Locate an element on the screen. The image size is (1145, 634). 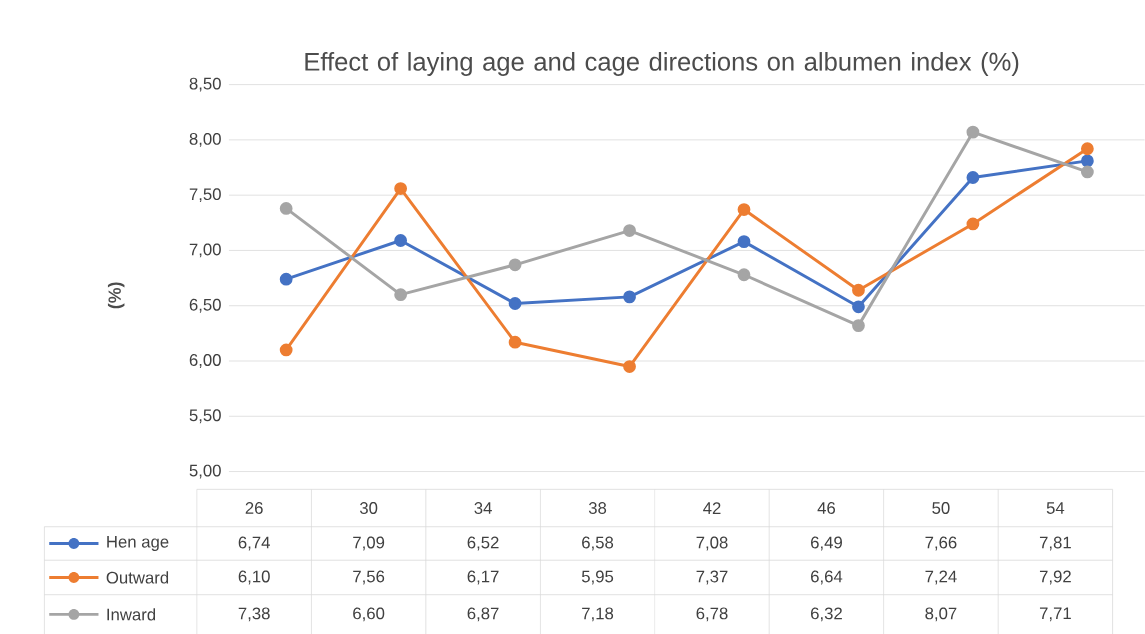
data-label: 7,81 is located at coordinates (1055, 543).